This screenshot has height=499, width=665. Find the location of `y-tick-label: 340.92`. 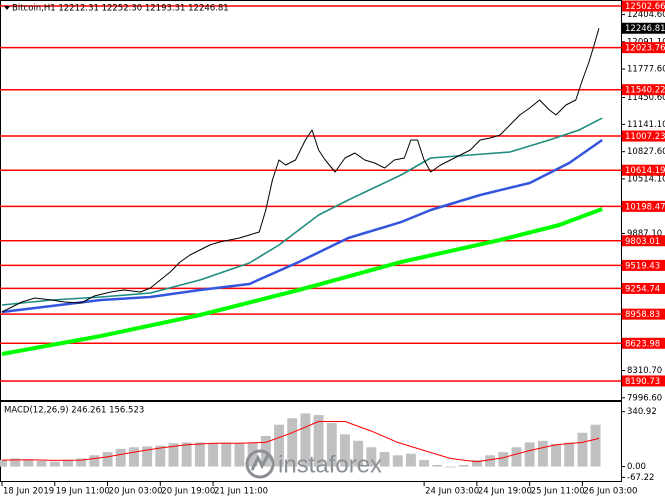

y-tick-label: 340.92 is located at coordinates (642, 412).